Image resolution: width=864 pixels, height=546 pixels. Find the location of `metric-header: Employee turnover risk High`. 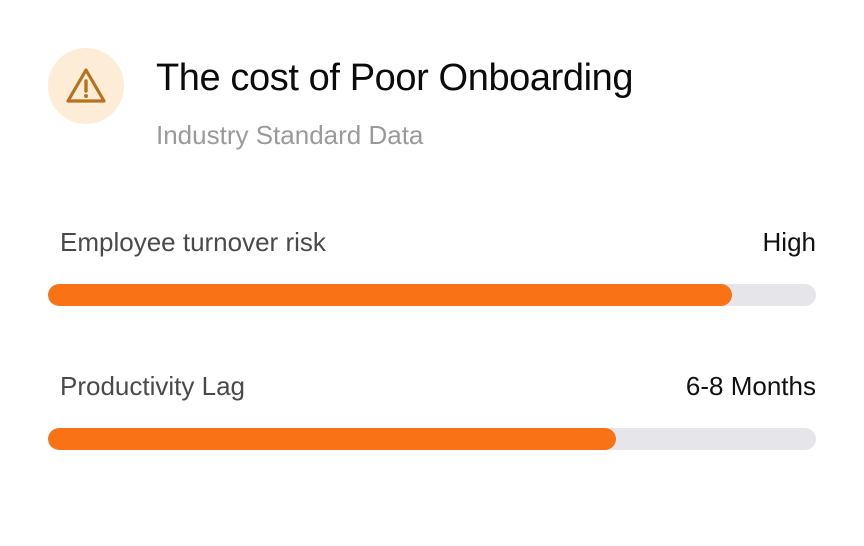

metric-header: Employee turnover risk High is located at coordinates (432, 243).